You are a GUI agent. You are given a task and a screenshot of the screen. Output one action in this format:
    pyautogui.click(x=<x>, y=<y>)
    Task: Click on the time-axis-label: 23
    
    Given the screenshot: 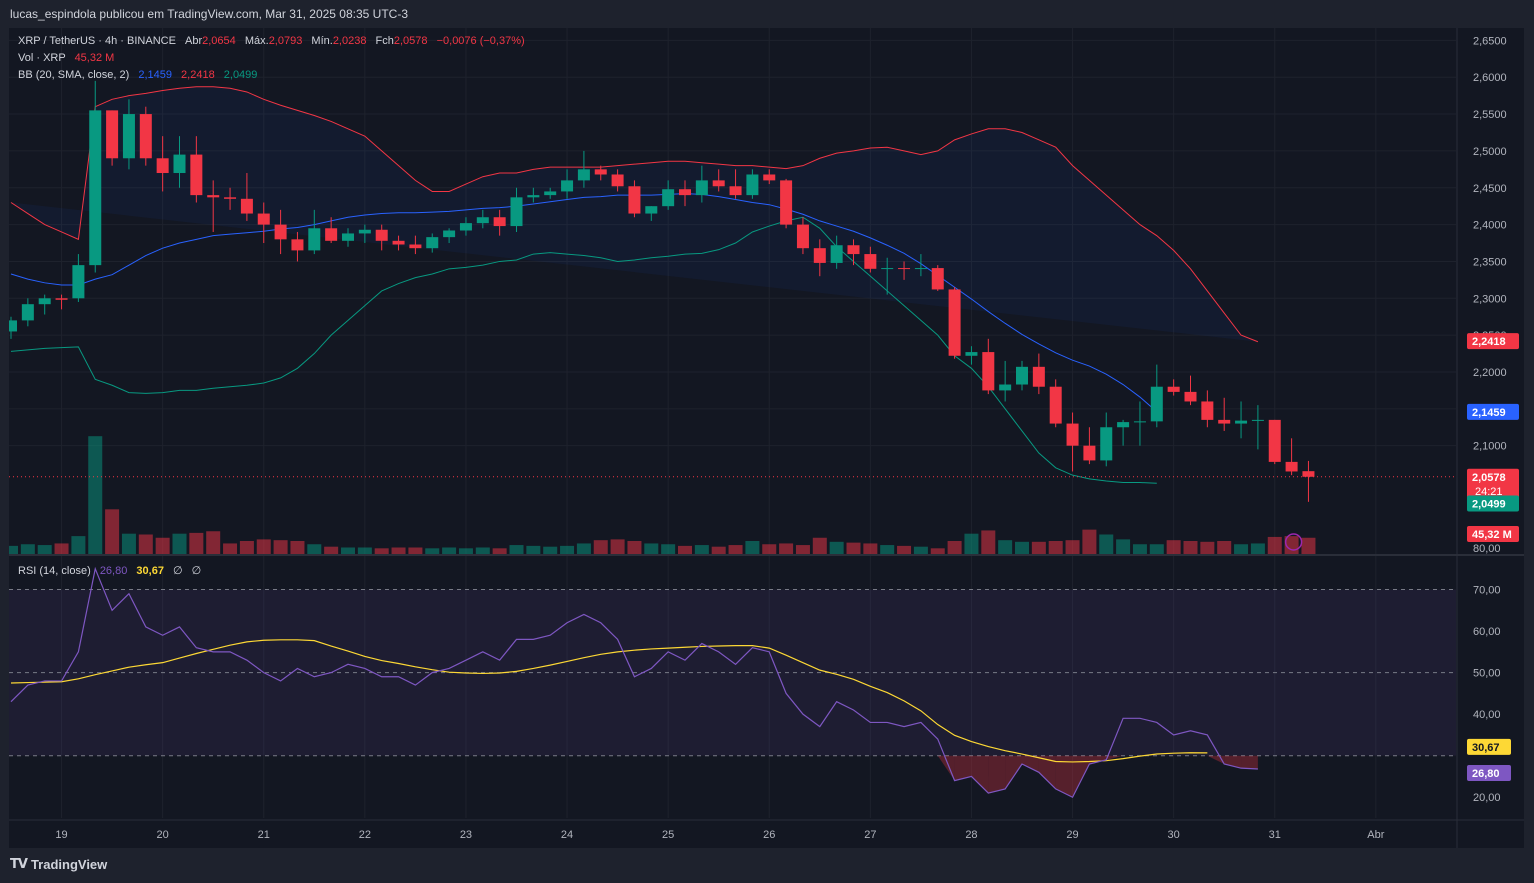 What is the action you would take?
    pyautogui.click(x=466, y=835)
    